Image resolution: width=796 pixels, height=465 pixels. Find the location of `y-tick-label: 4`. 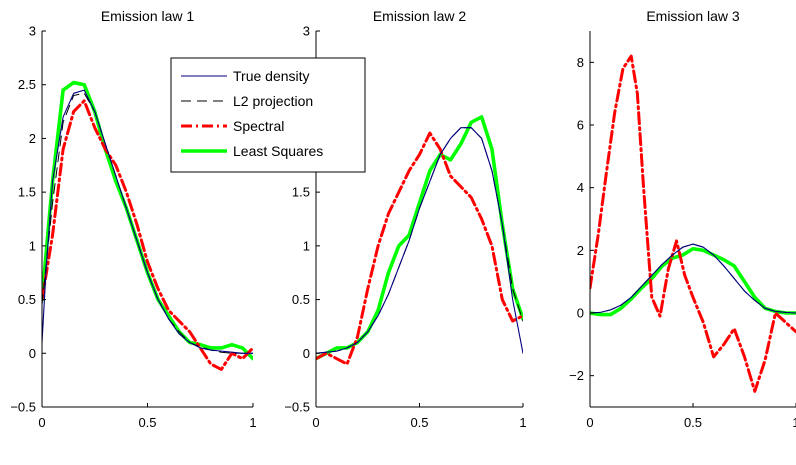

y-tick-label: 4 is located at coordinates (580, 187).